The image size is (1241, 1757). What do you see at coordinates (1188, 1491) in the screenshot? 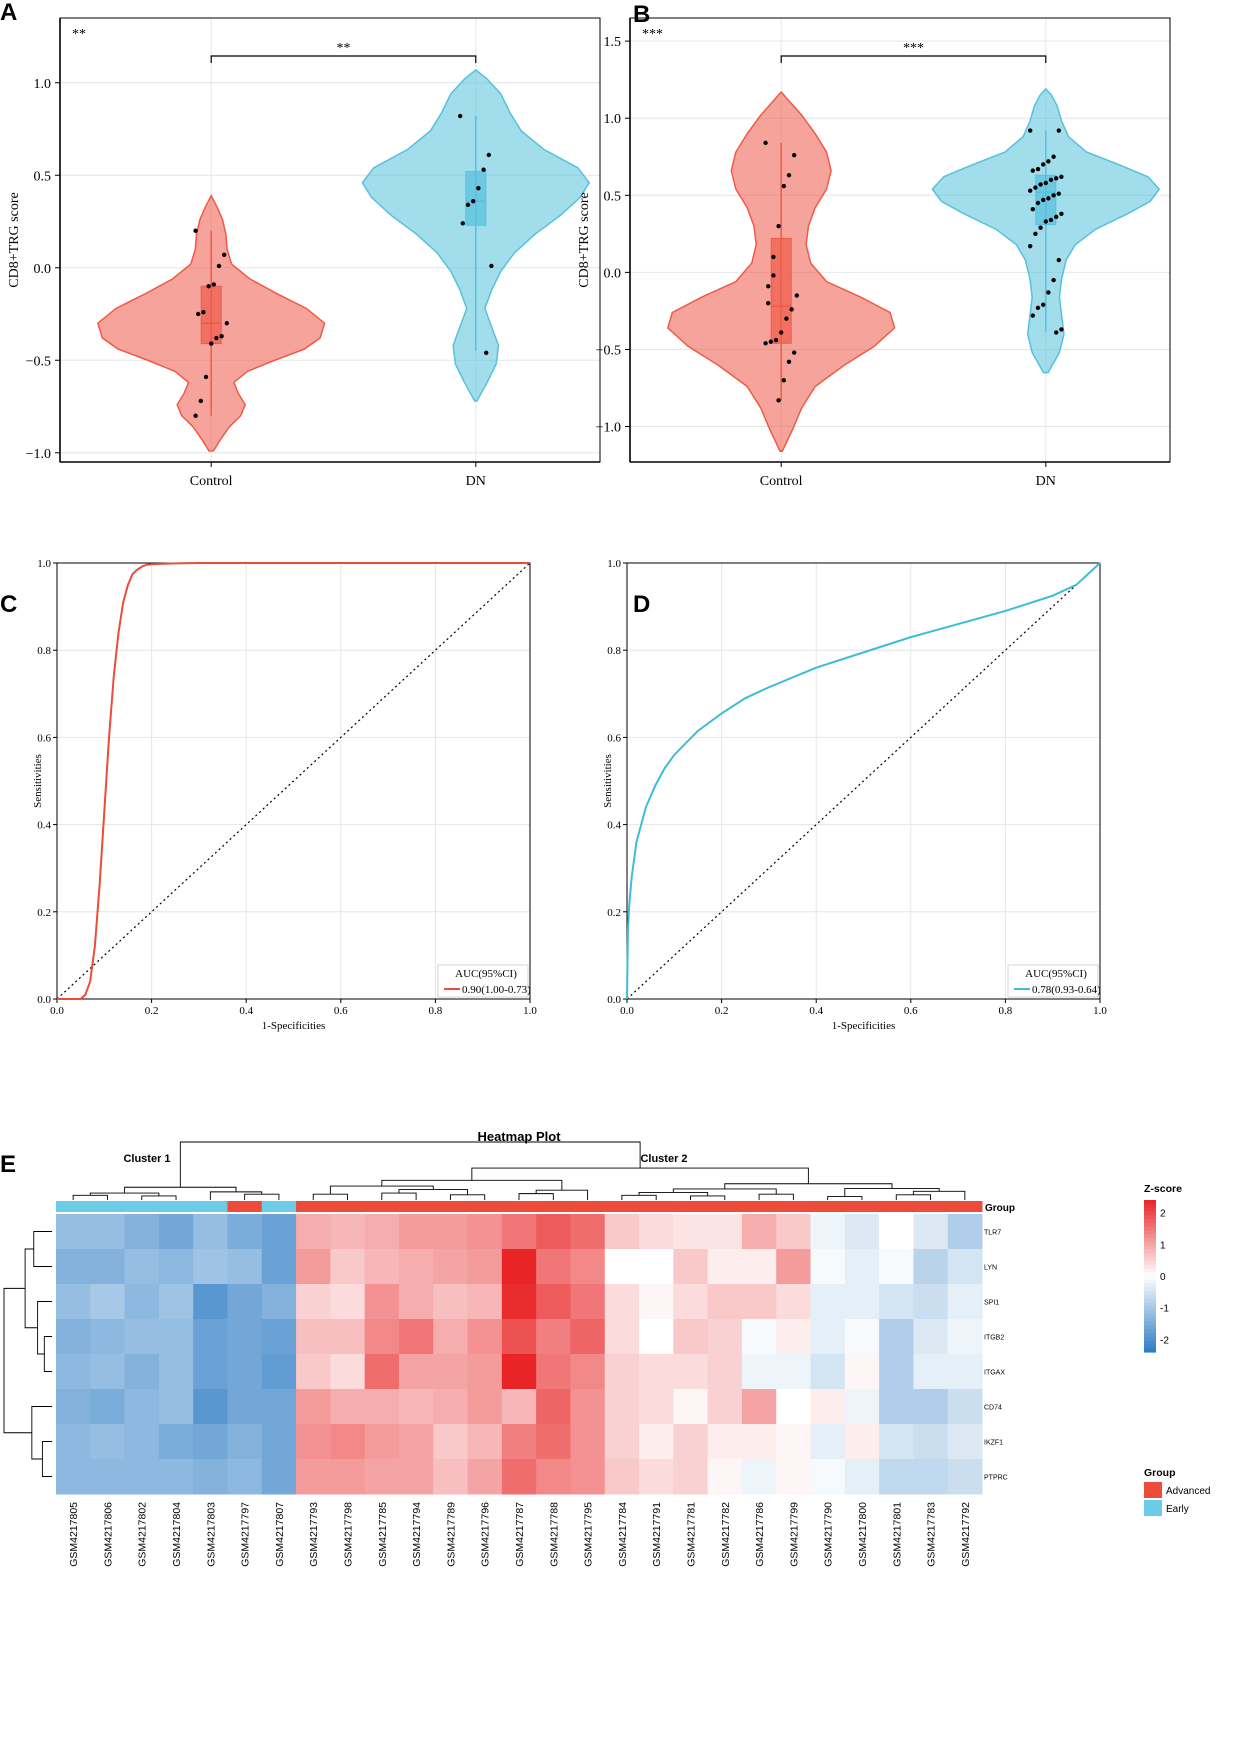
I see `group-legend-label: Advanced` at bounding box center [1188, 1491].